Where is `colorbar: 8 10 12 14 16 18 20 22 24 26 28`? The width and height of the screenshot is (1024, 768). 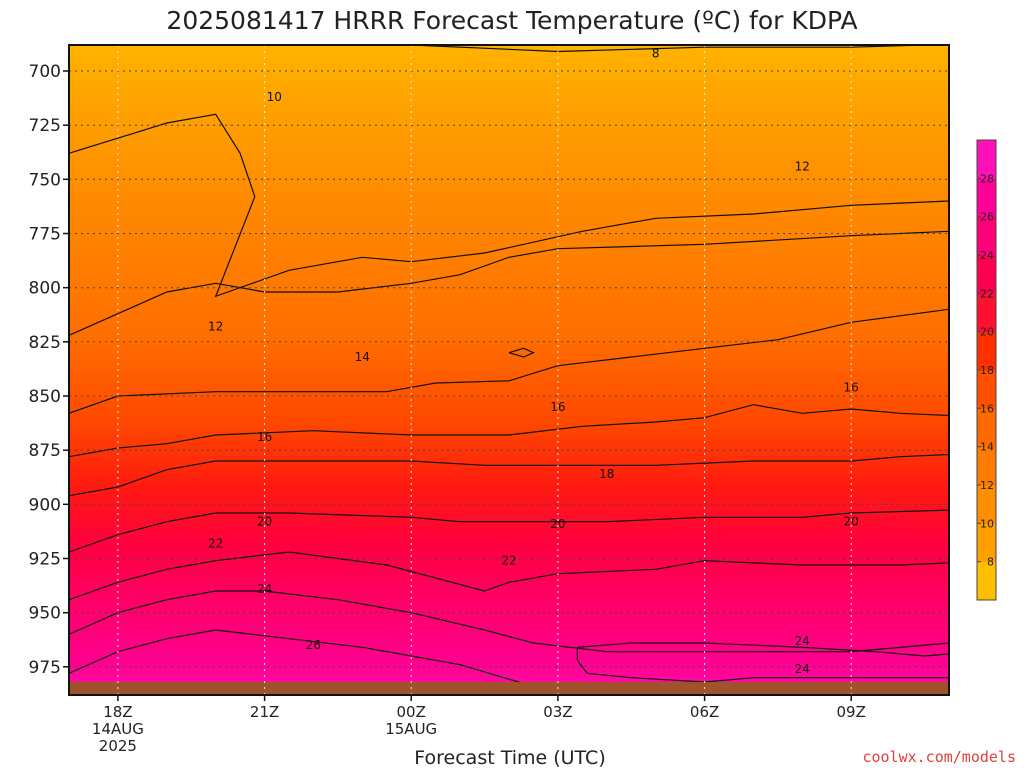
colorbar: 8 10 12 14 16 18 20 22 24 26 28 is located at coordinates (986, 370).